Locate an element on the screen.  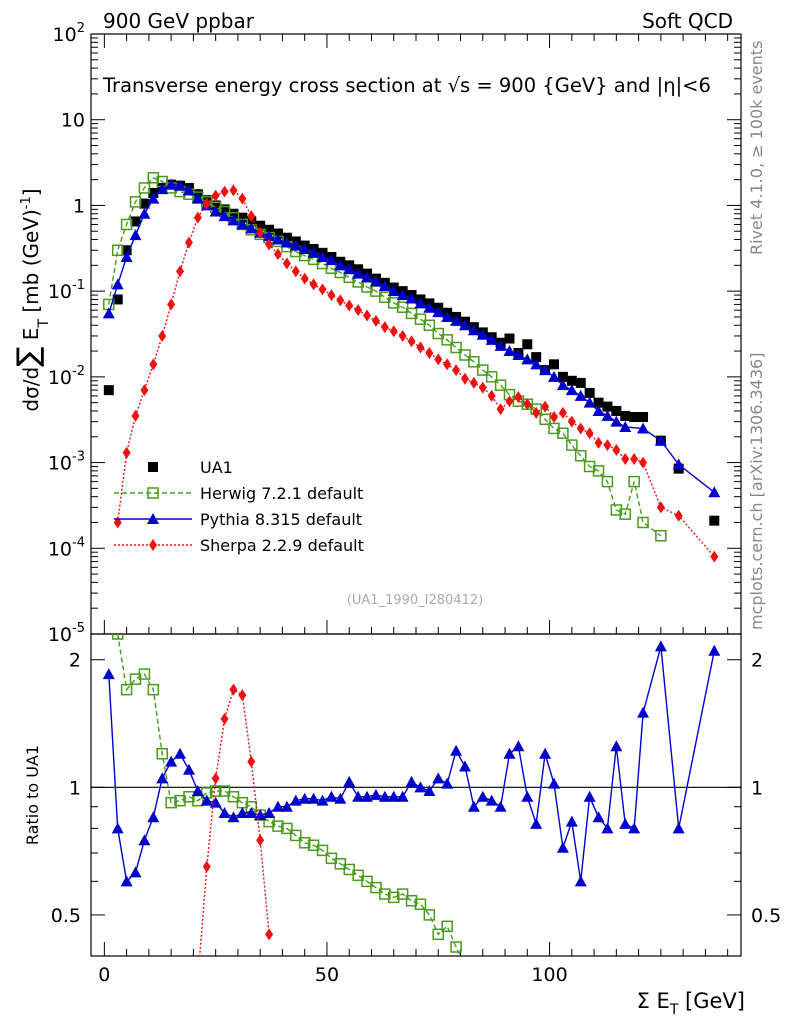
legend-label: Sherpa 2.2.9 default is located at coordinates (282, 545).